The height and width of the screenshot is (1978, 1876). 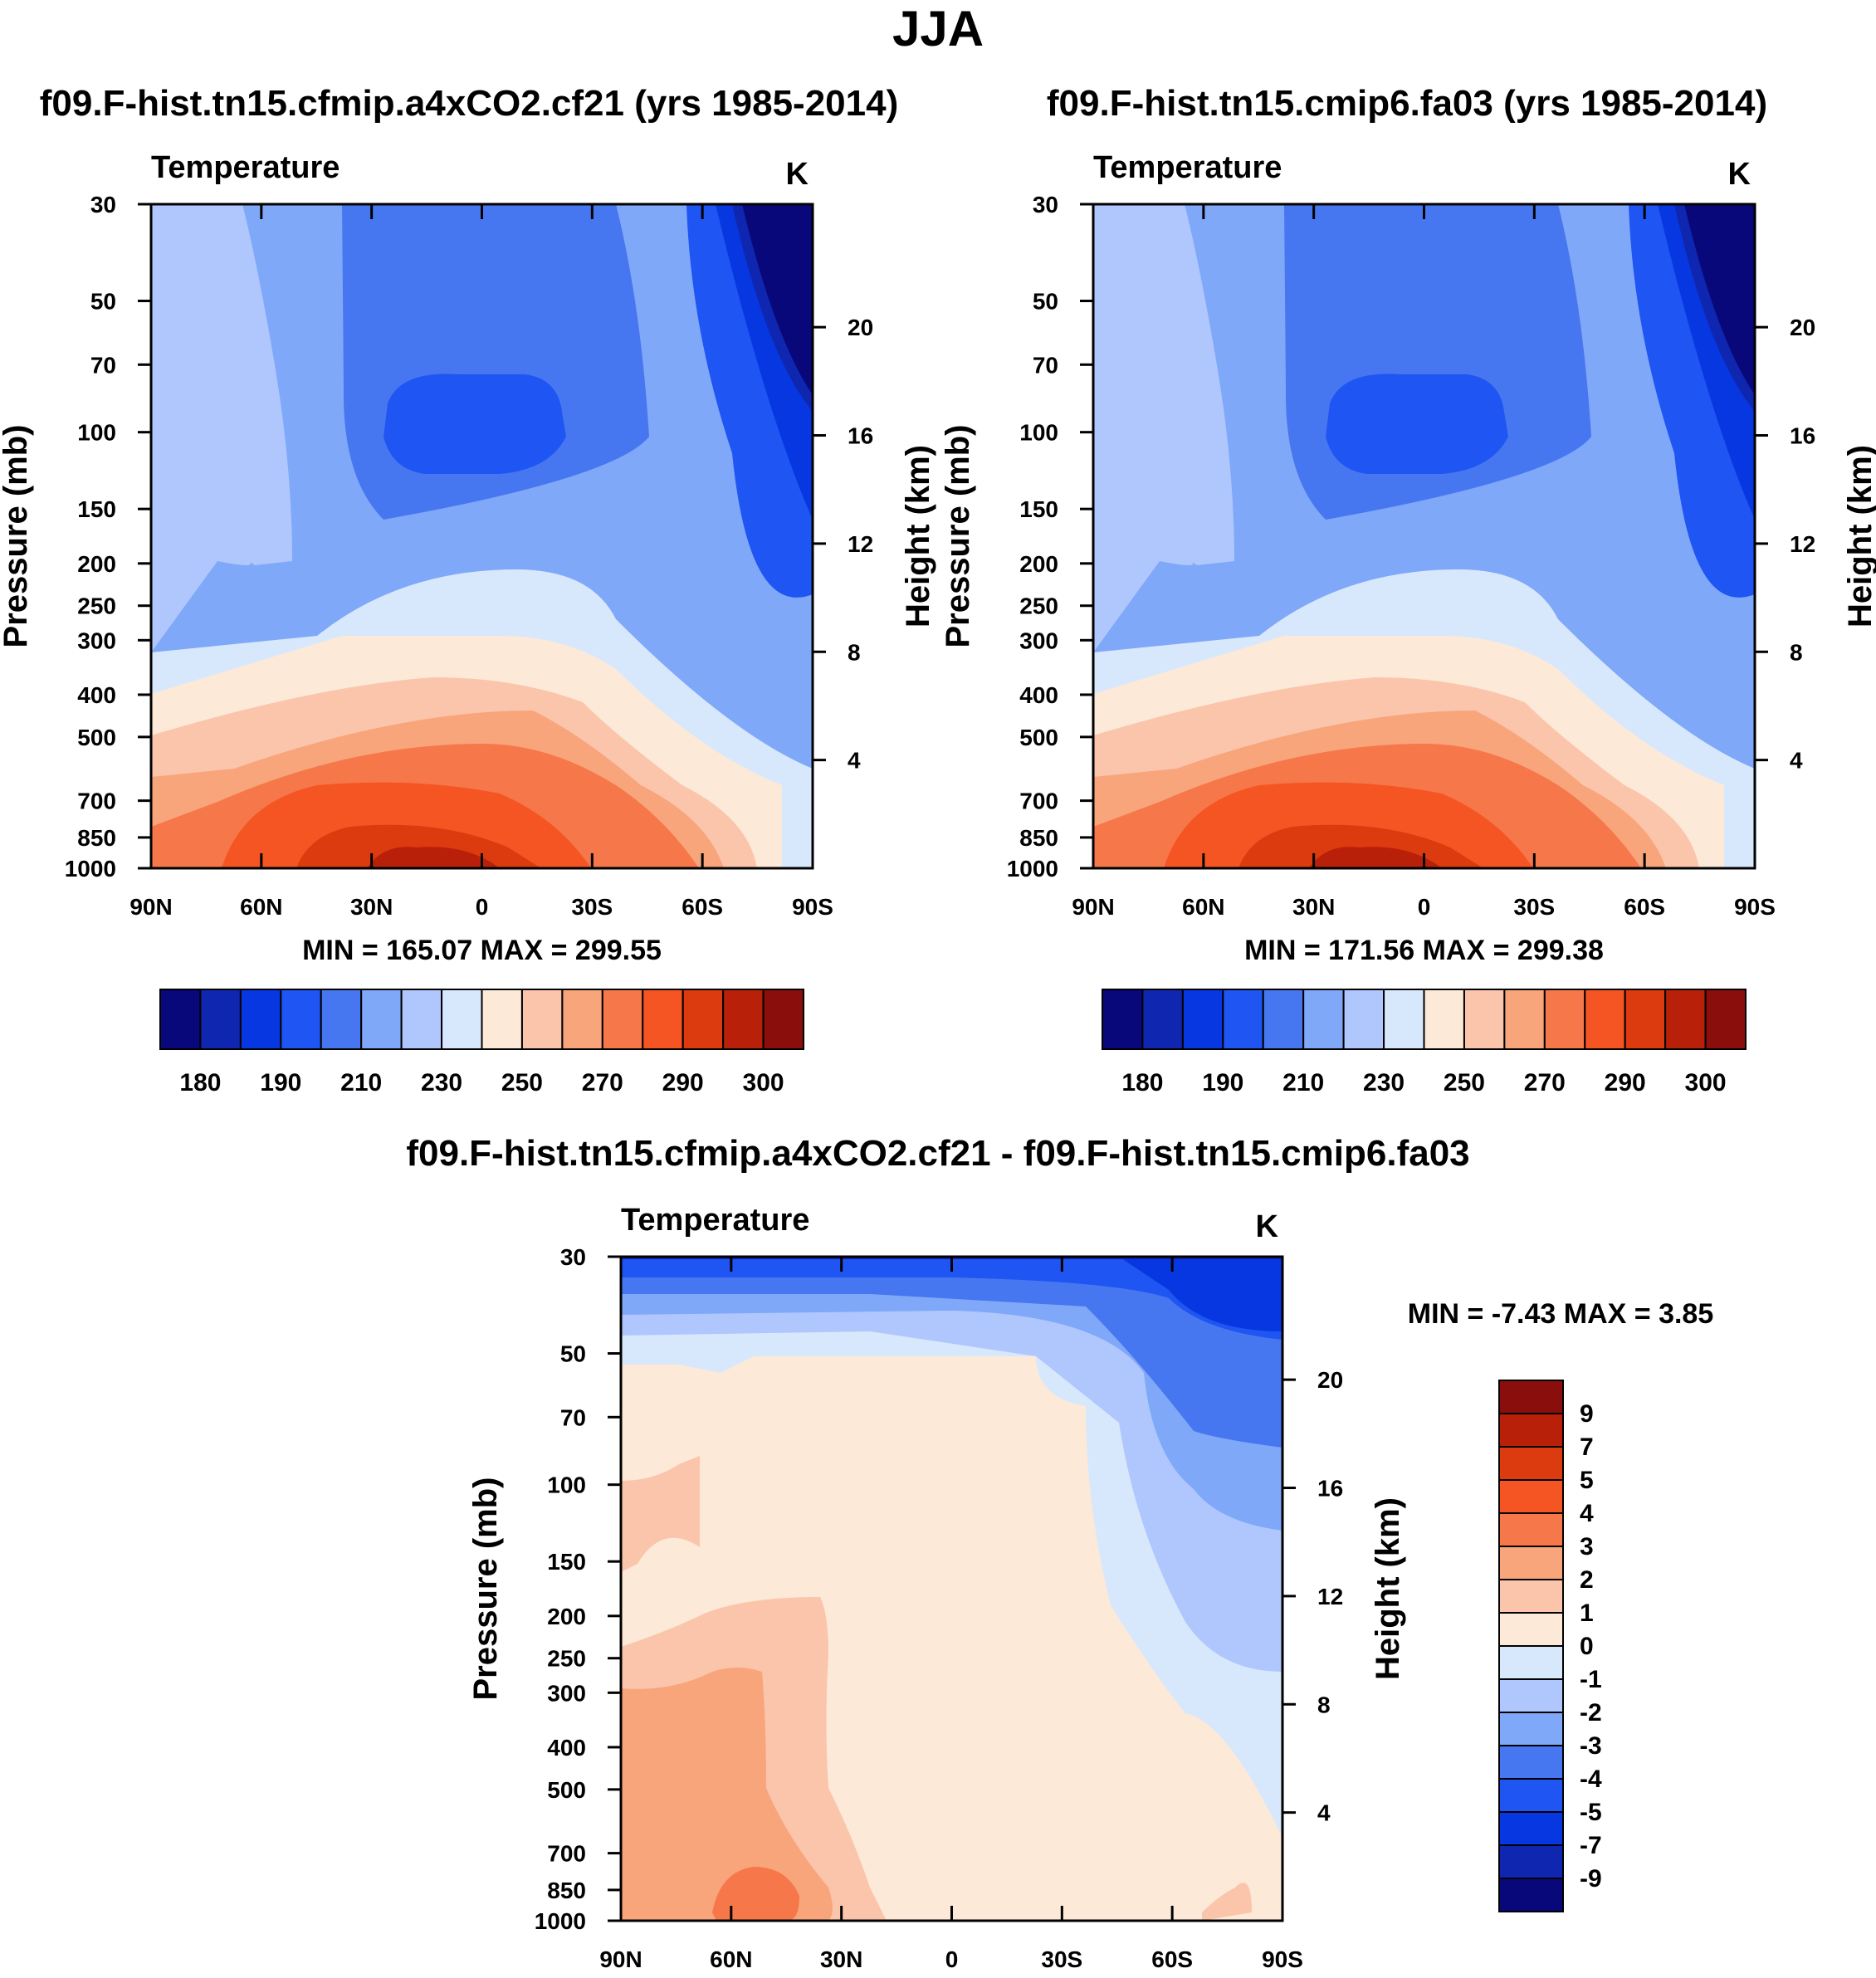 I want to click on panel3-colorbar-label: -1, so click(x=1591, y=1680).